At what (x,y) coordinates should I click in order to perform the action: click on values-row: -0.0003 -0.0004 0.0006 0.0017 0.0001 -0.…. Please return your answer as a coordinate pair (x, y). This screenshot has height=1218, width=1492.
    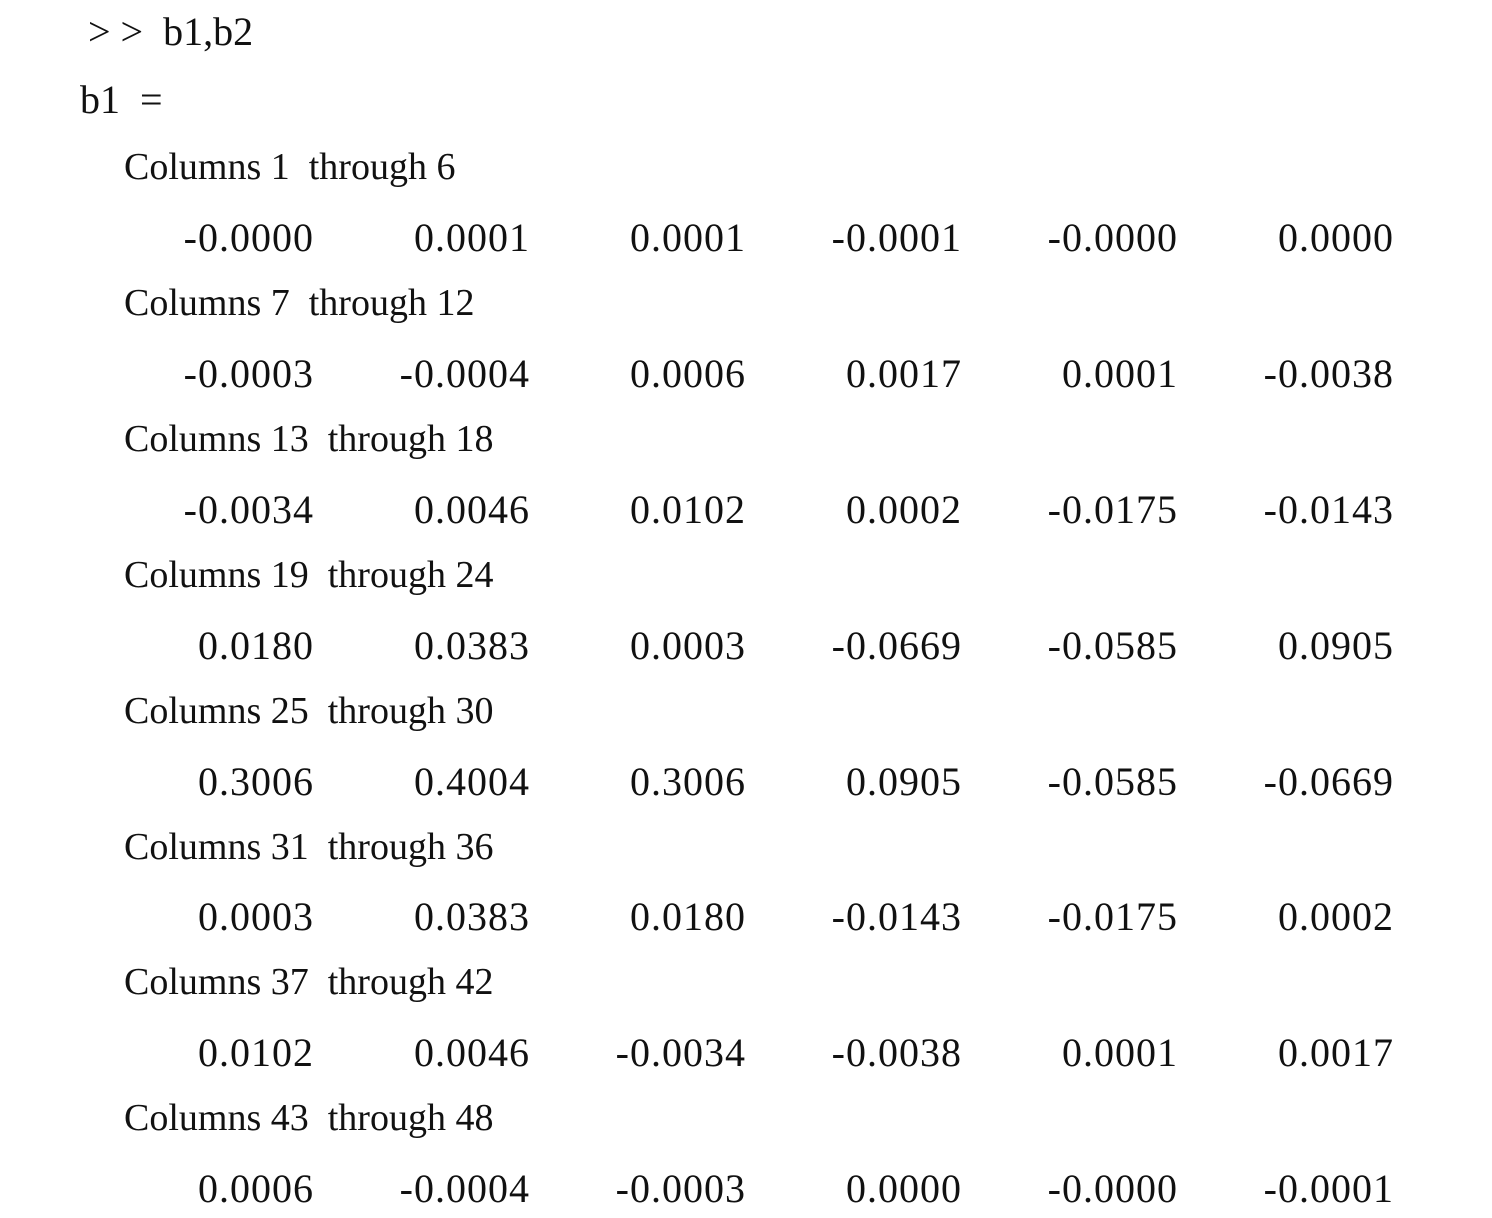
    Looking at the image, I should click on (746, 373).